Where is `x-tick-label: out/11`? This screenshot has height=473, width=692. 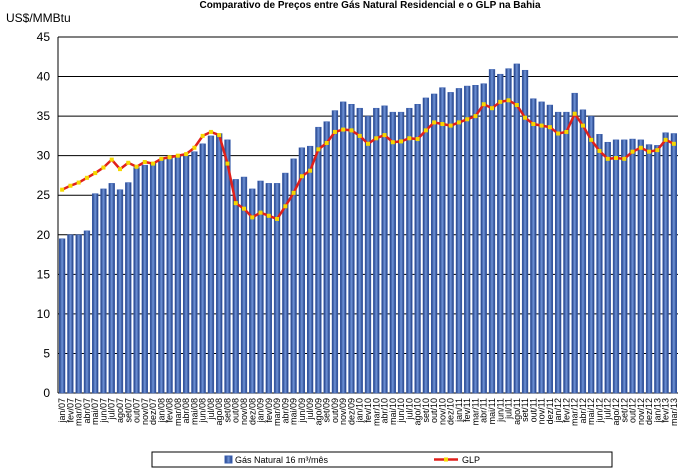
x-tick-label: out/11 is located at coordinates (533, 410).